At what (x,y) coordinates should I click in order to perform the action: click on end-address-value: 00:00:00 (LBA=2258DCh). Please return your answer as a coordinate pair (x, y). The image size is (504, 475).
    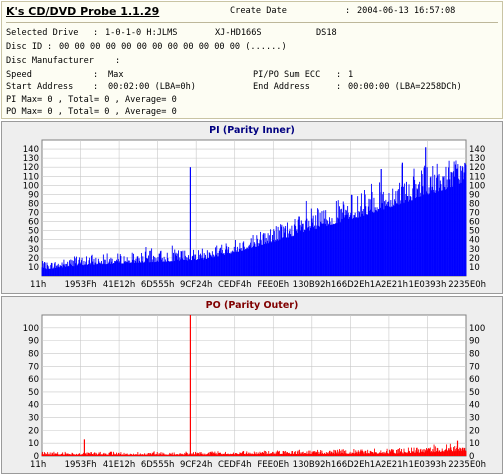
    Looking at the image, I should click on (405, 87).